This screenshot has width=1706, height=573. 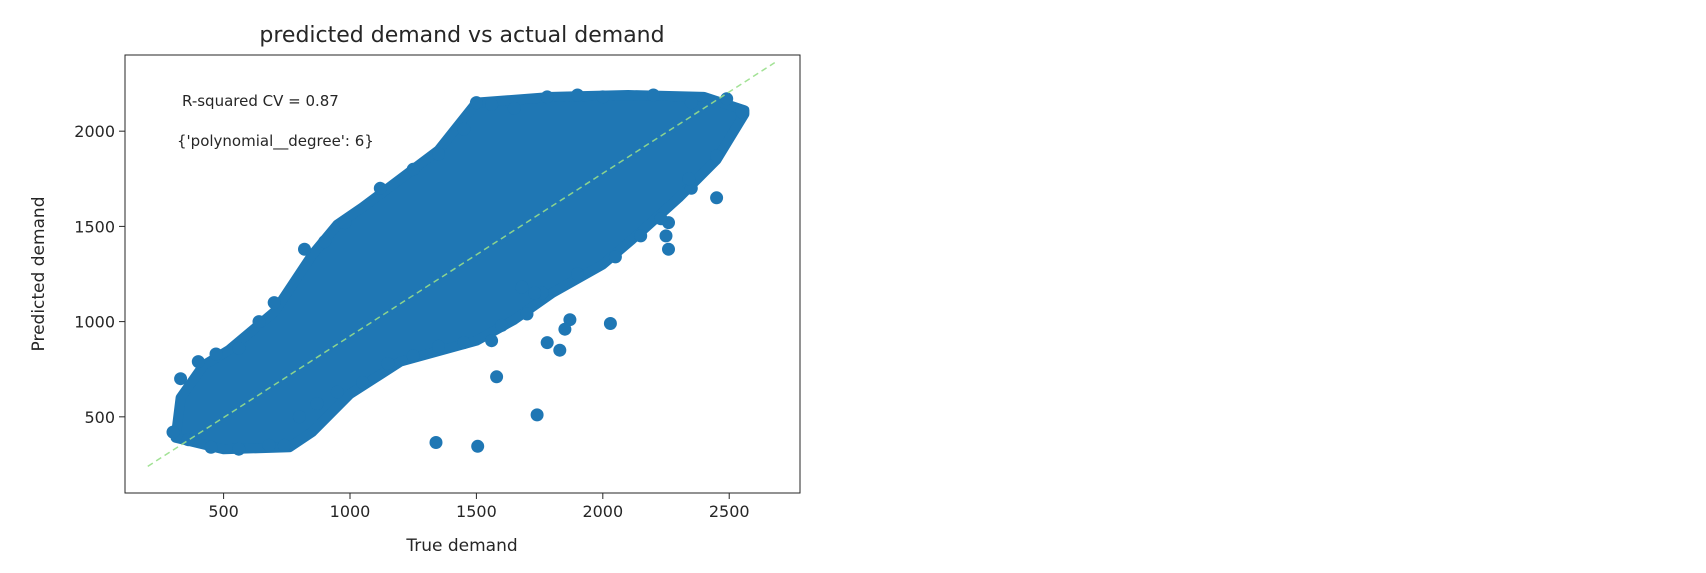 What do you see at coordinates (350, 511) in the screenshot?
I see `x-tick-label: 1000` at bounding box center [350, 511].